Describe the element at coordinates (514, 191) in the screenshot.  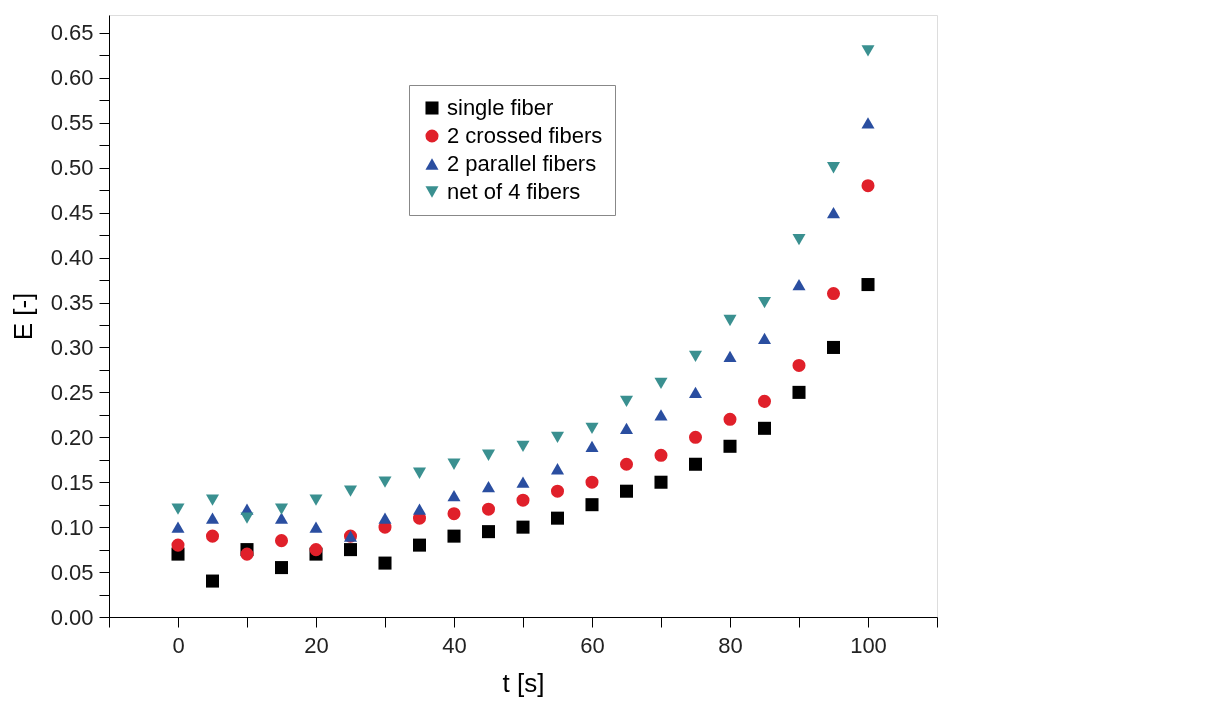
I see `legend-label: net of 4 fibers` at that location.